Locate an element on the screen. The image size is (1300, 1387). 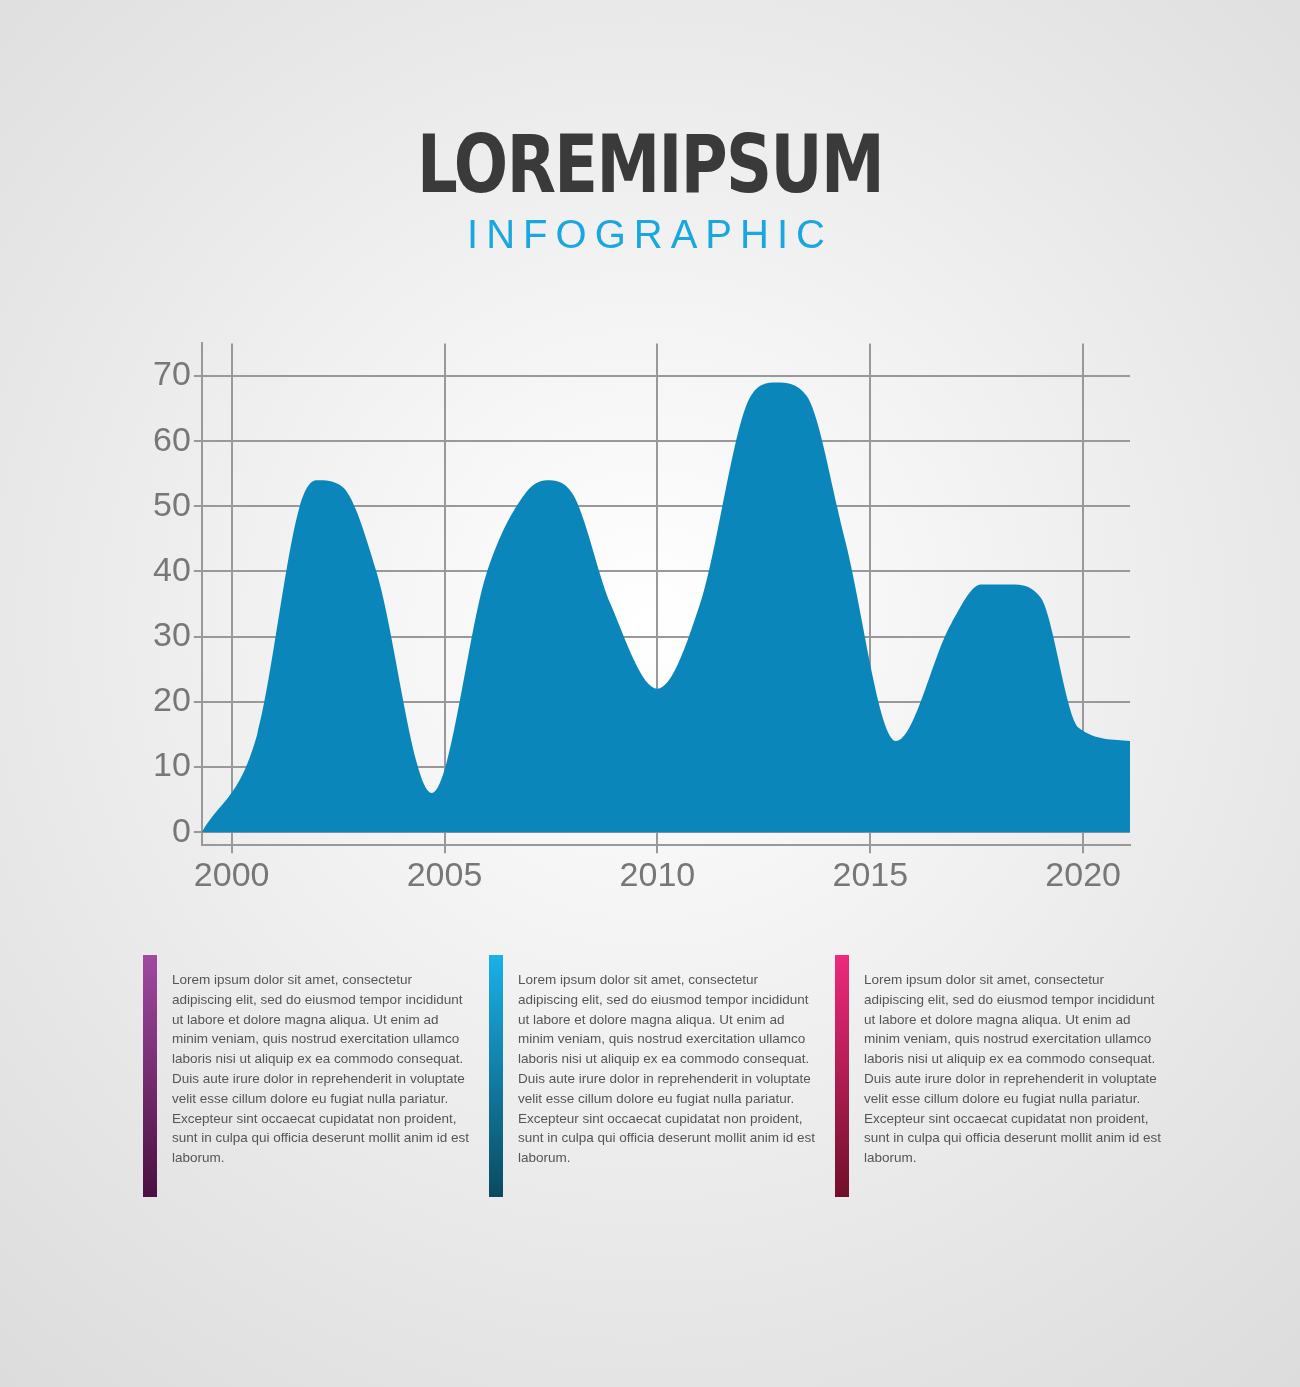
y-tick-label: 10 is located at coordinates (171, 764).